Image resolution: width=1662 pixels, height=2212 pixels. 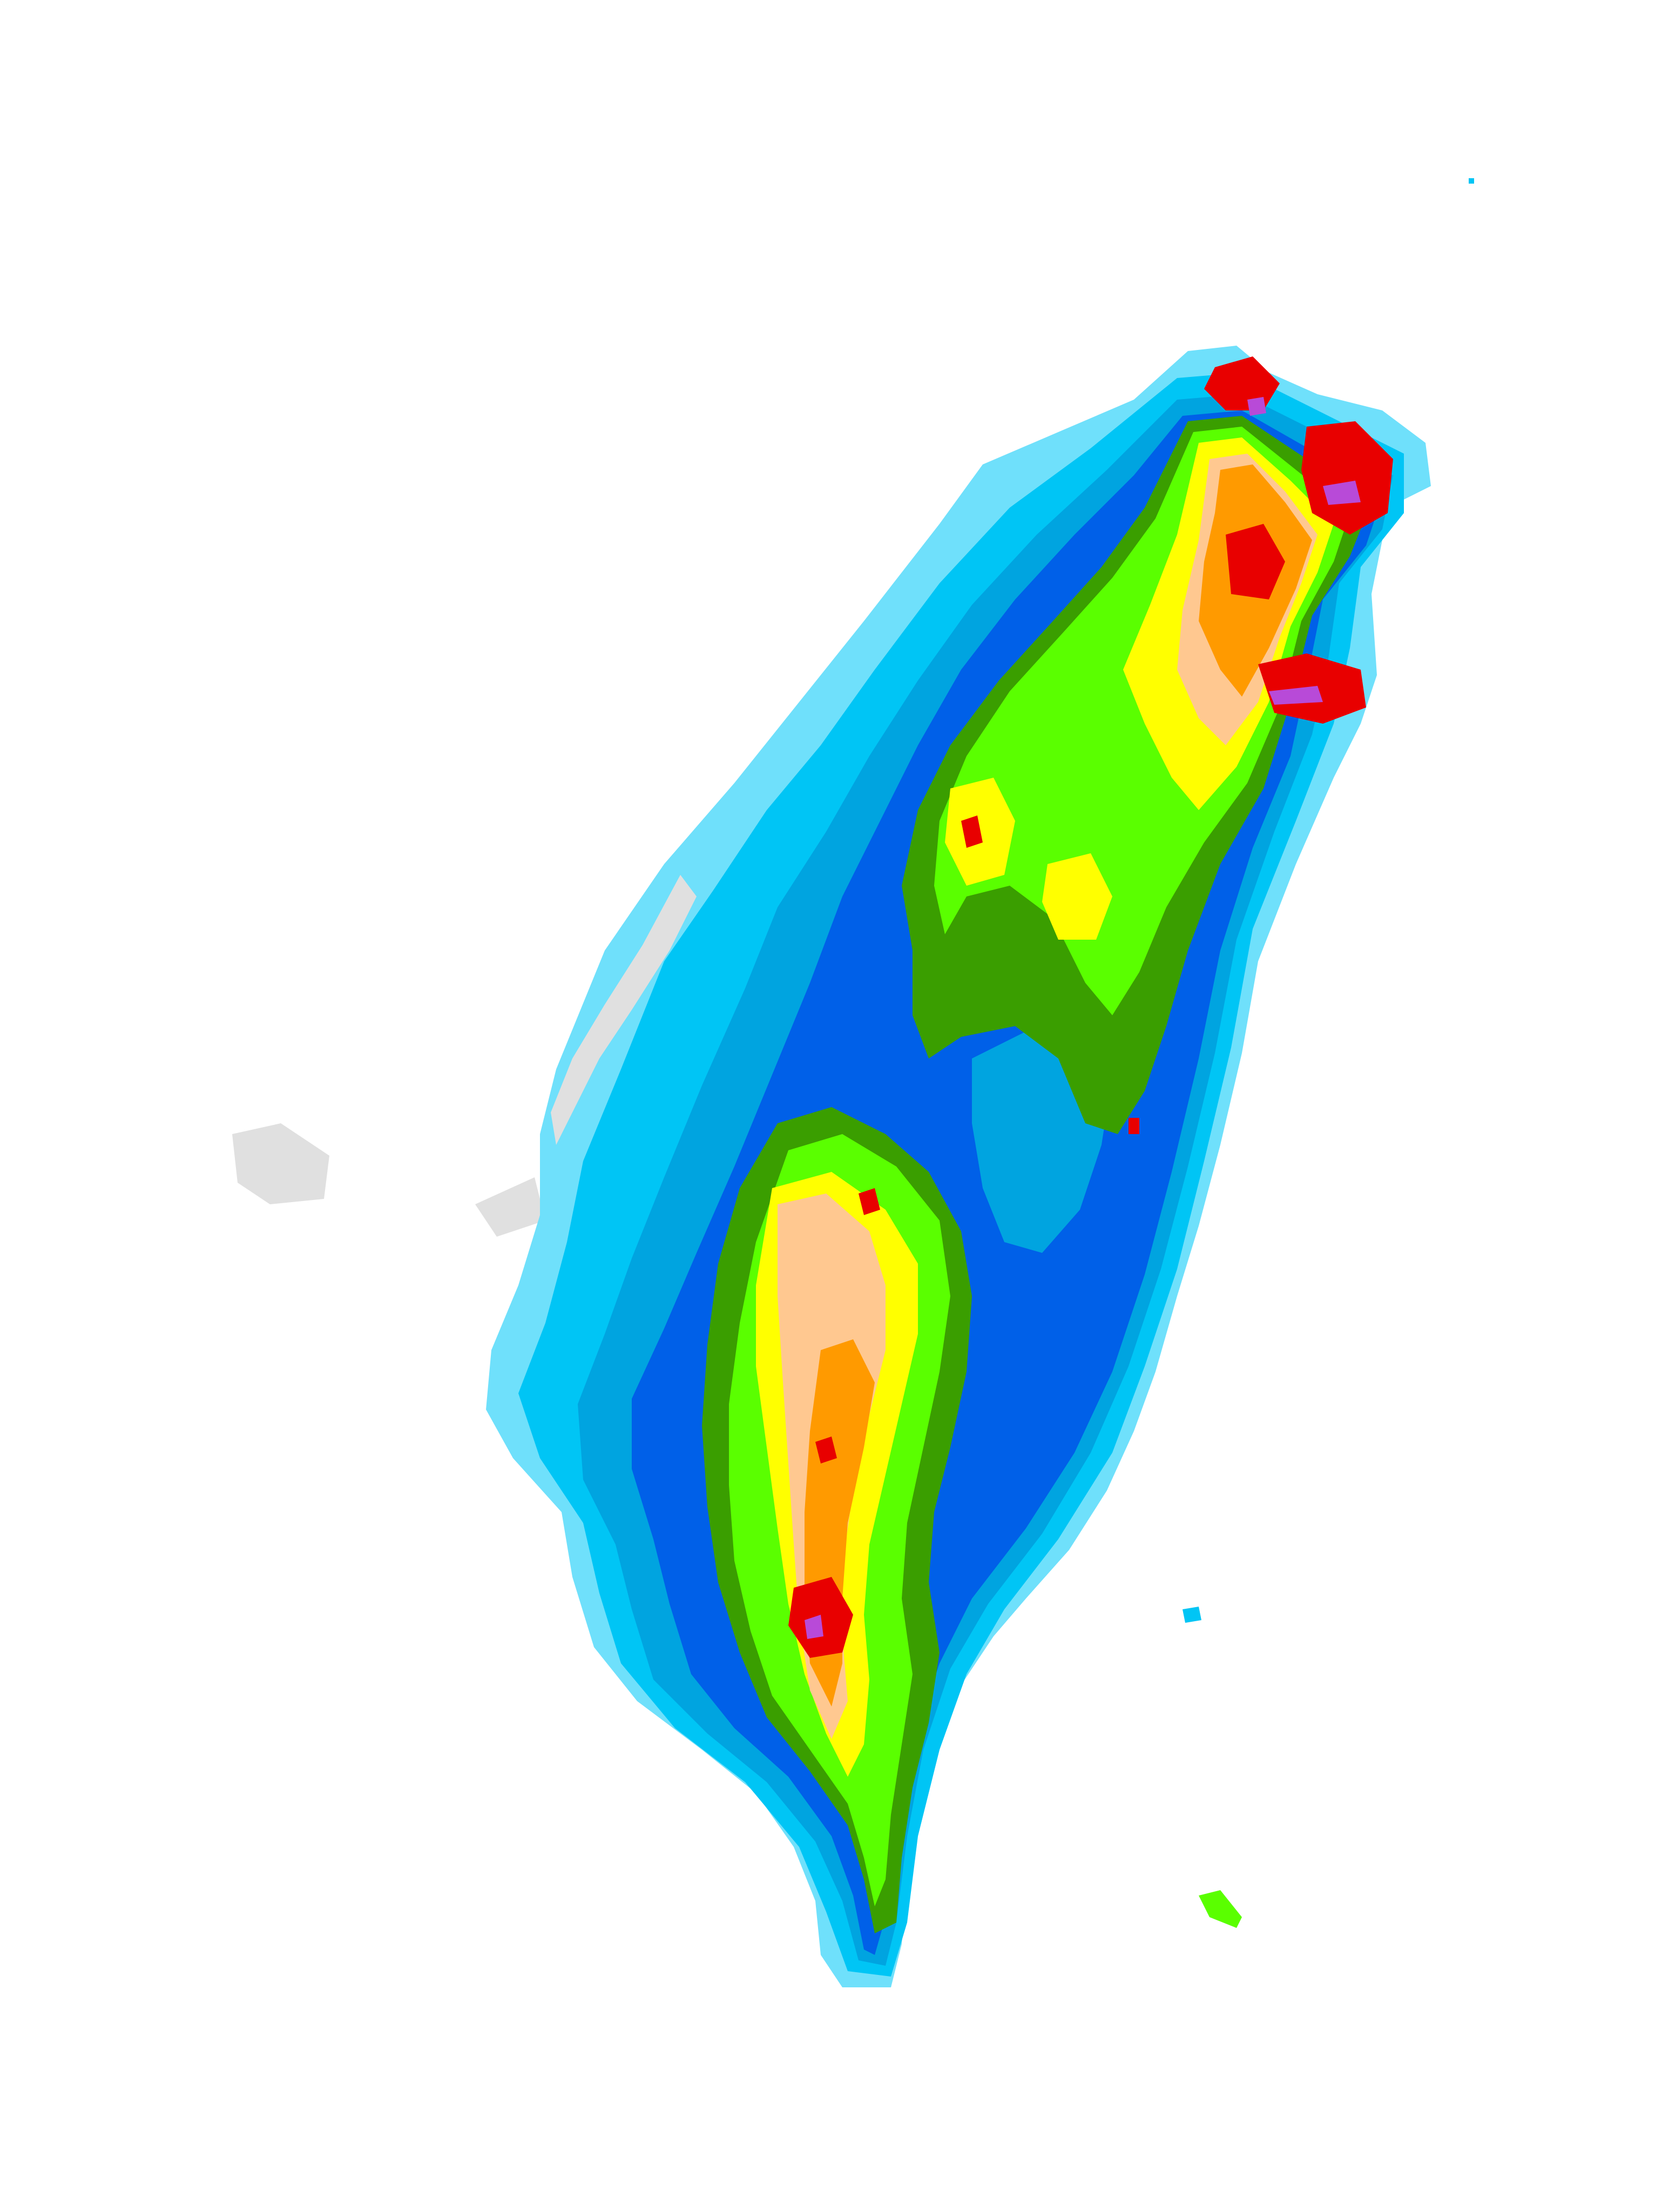 What do you see at coordinates (624, 1010) in the screenshot?
I see `coastal-gray-strip` at bounding box center [624, 1010].